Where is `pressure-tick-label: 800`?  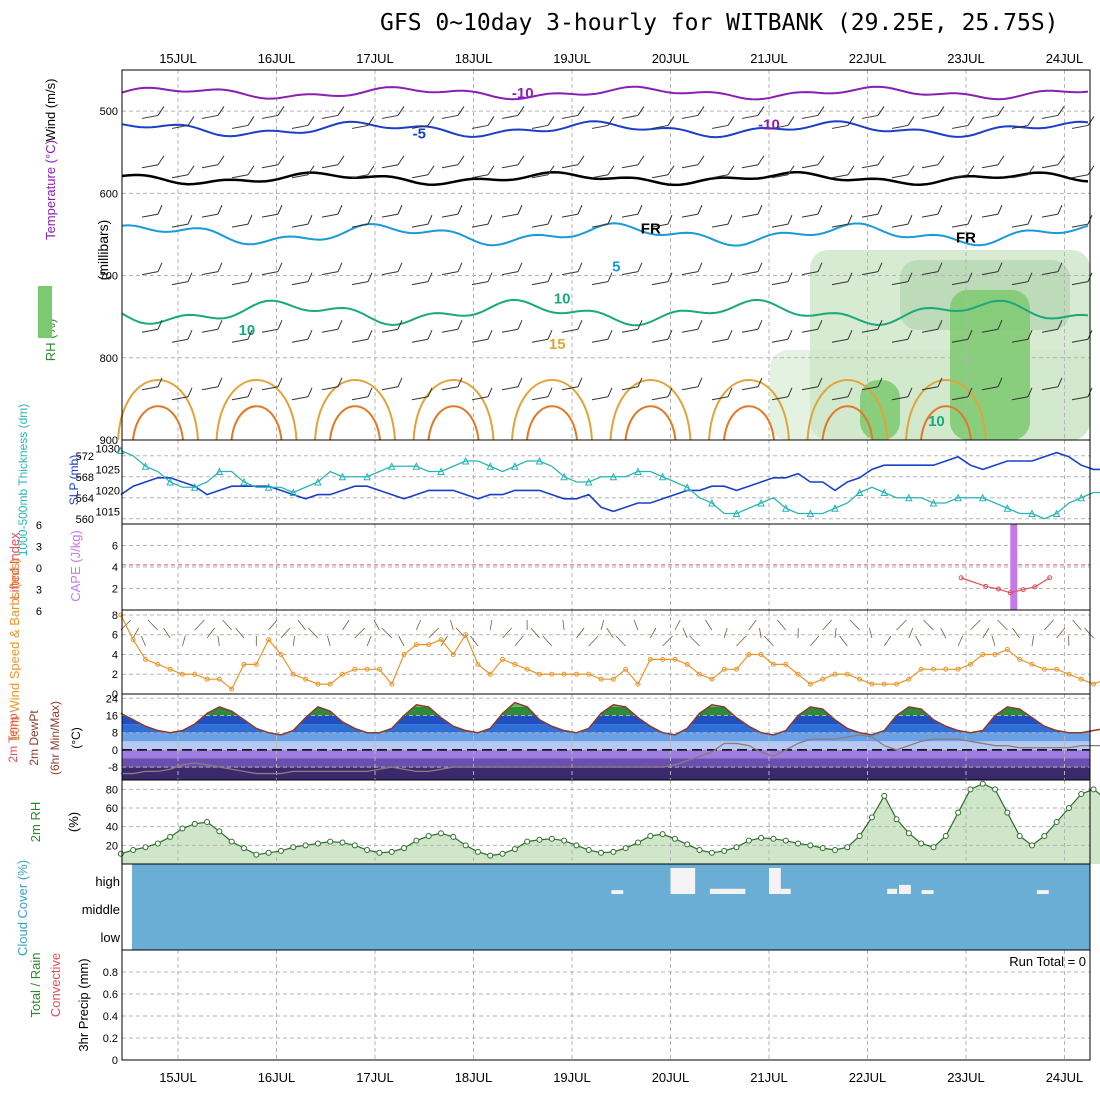
pressure-tick-label: 800 is located at coordinates (109, 359).